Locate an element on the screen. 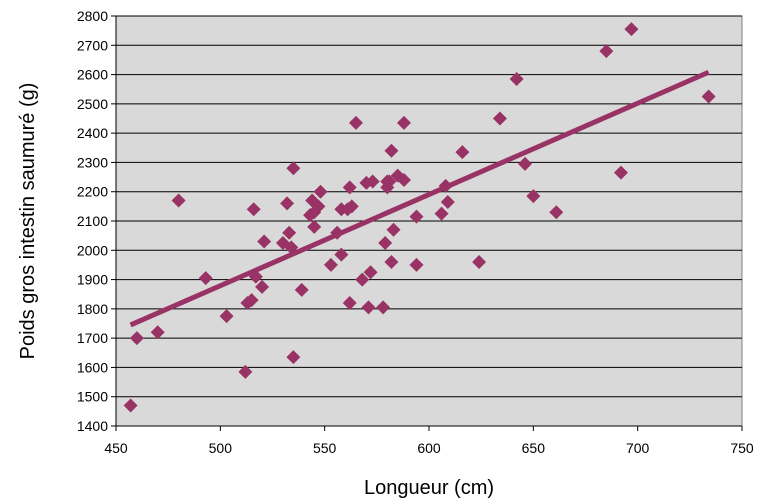 This screenshot has width=762, height=503. x-tick-label: 450 is located at coordinates (116, 448).